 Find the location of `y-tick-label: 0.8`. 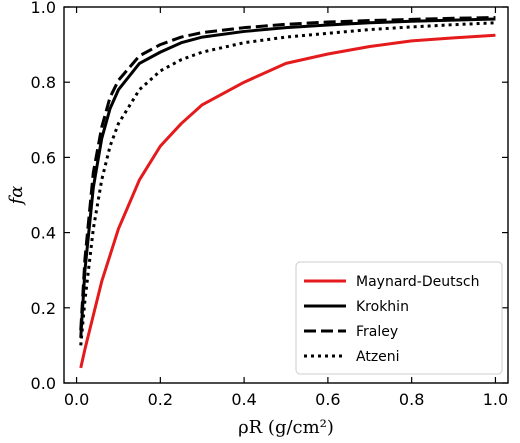

y-tick-label: 0.8 is located at coordinates (43, 82).